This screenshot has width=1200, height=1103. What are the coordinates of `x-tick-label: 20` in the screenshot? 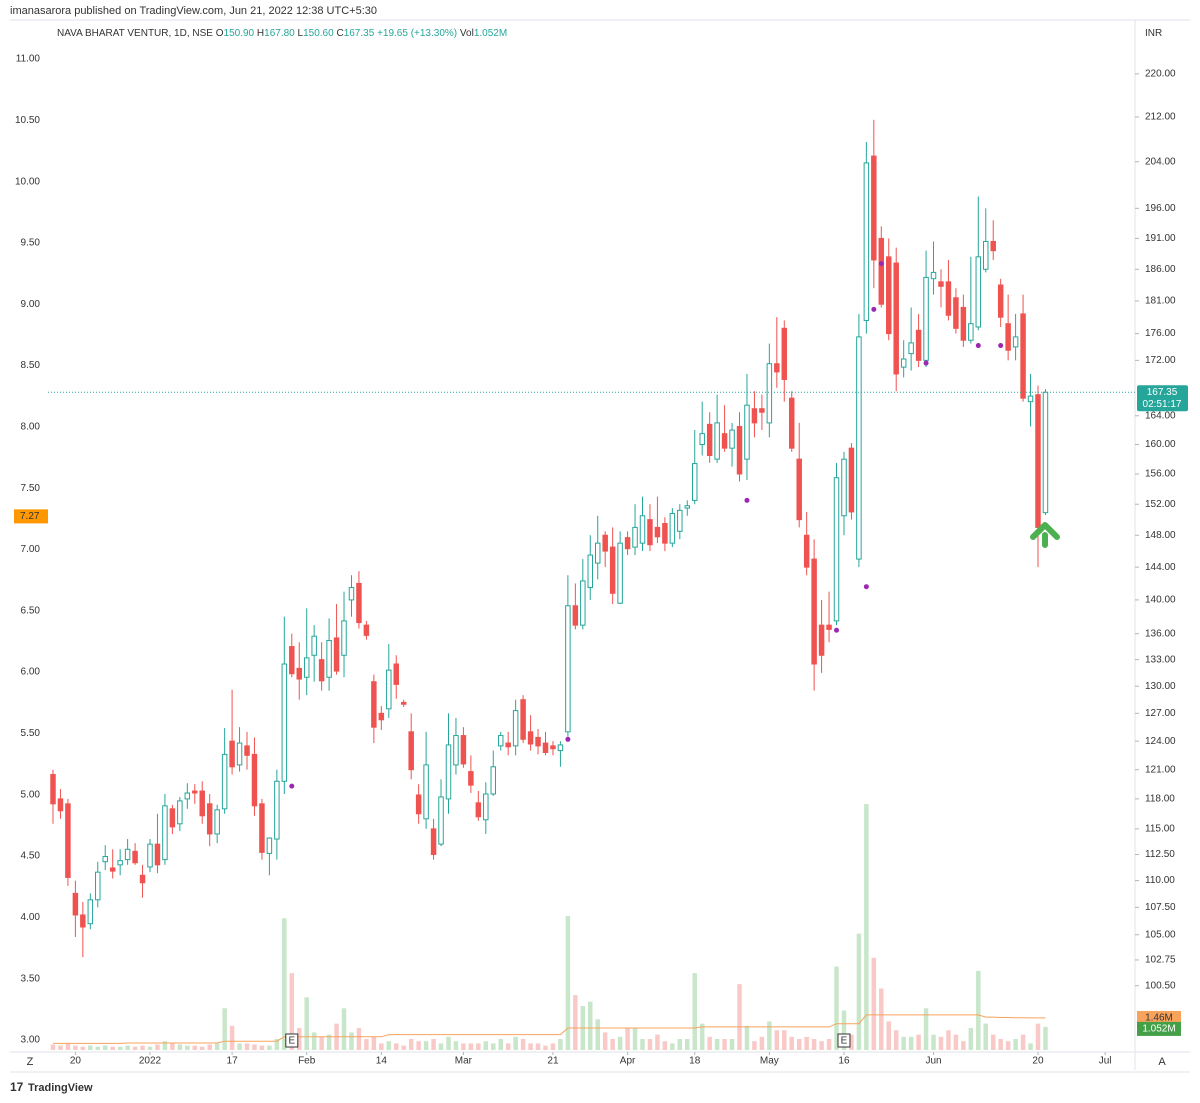 It's located at (1038, 1061).